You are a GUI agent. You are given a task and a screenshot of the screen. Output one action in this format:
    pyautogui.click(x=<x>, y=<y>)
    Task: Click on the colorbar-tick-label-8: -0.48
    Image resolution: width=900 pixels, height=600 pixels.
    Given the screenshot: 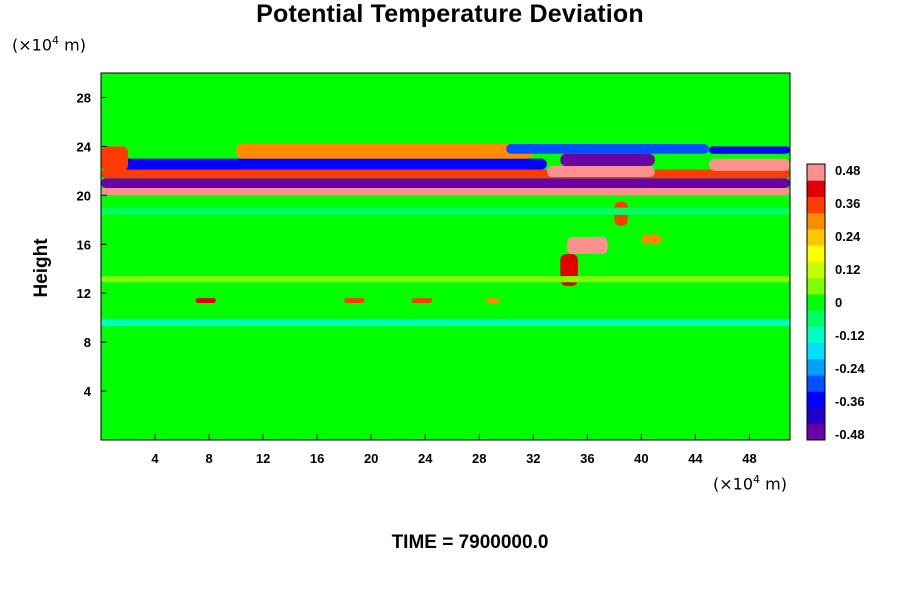 What is the action you would take?
    pyautogui.click(x=850, y=434)
    